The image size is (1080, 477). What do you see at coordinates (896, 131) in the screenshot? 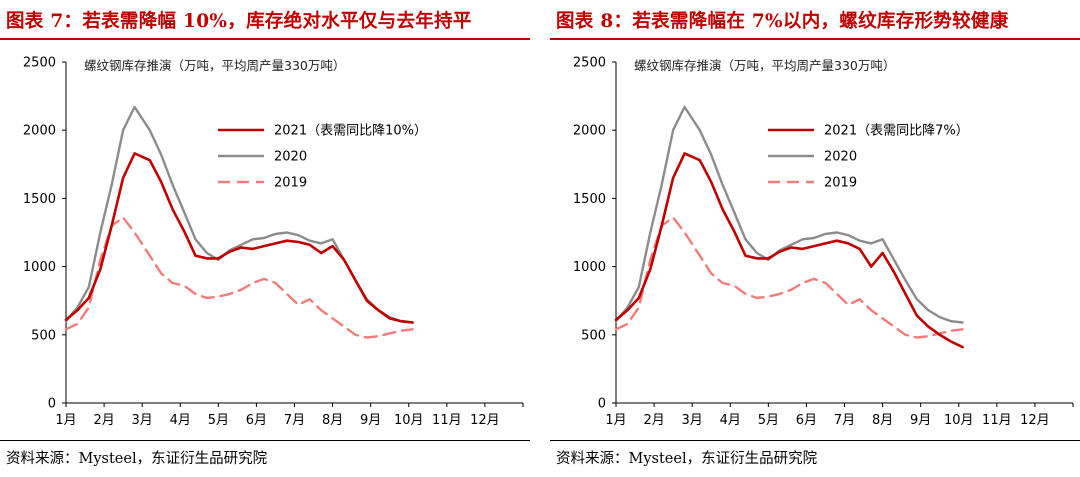
I see `legend-label: 2021（表需同比降7%）` at bounding box center [896, 131].